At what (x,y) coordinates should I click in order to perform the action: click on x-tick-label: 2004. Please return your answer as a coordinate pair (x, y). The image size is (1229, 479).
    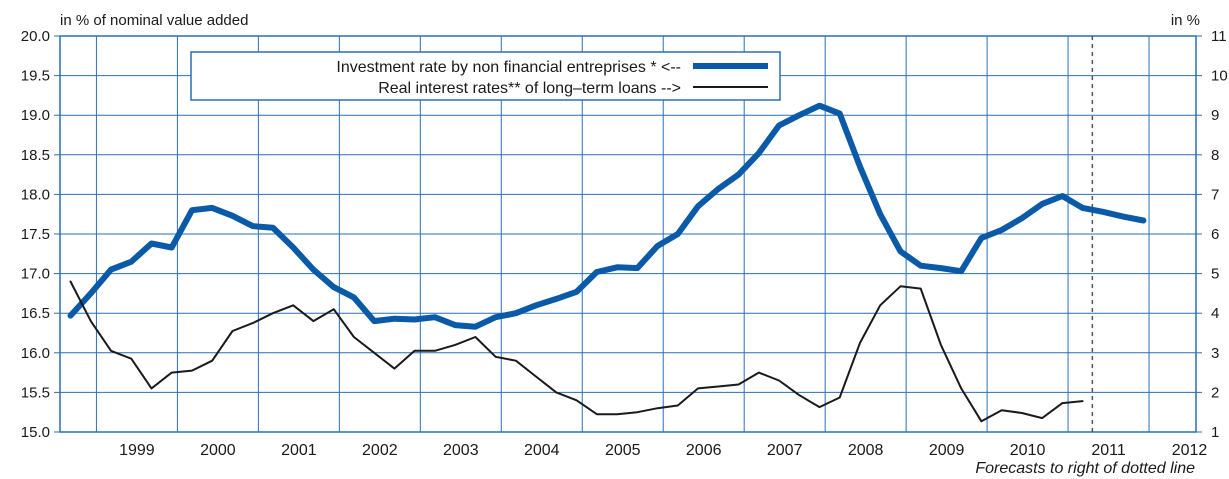
    Looking at the image, I should click on (542, 450).